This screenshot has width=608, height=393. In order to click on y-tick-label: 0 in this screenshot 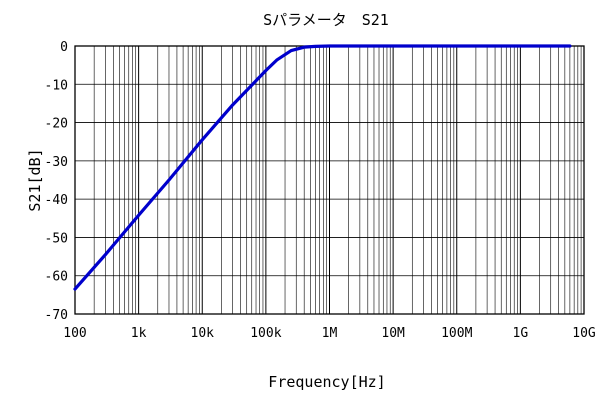, I will do `click(64, 47)`.